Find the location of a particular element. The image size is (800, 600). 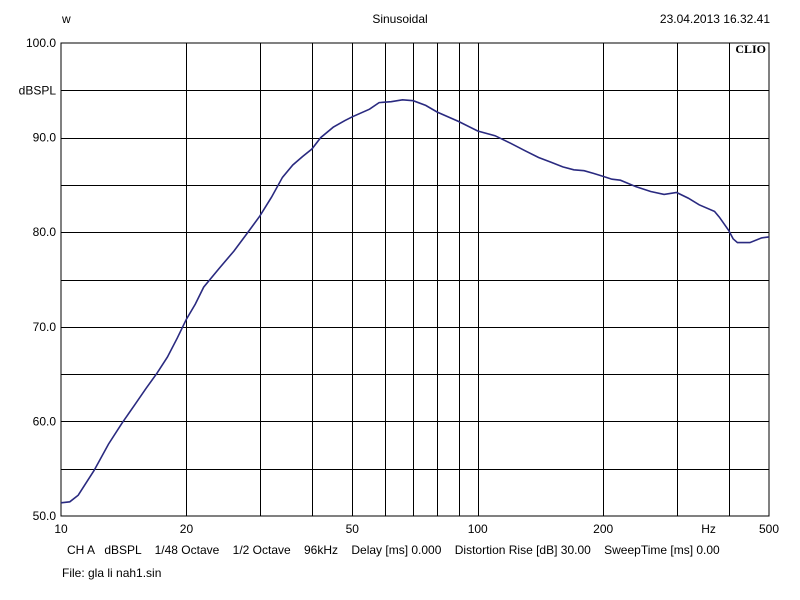

x-tick-label: 200 is located at coordinates (603, 529).